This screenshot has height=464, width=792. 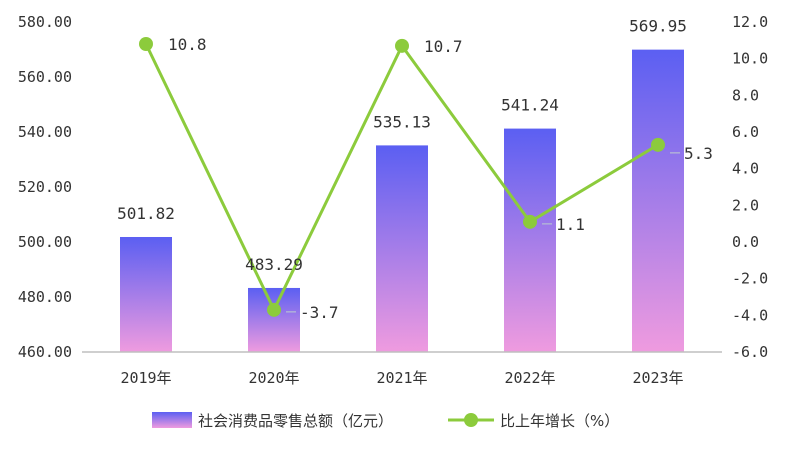 I want to click on growth-data-label: 10.8, so click(x=187, y=44).